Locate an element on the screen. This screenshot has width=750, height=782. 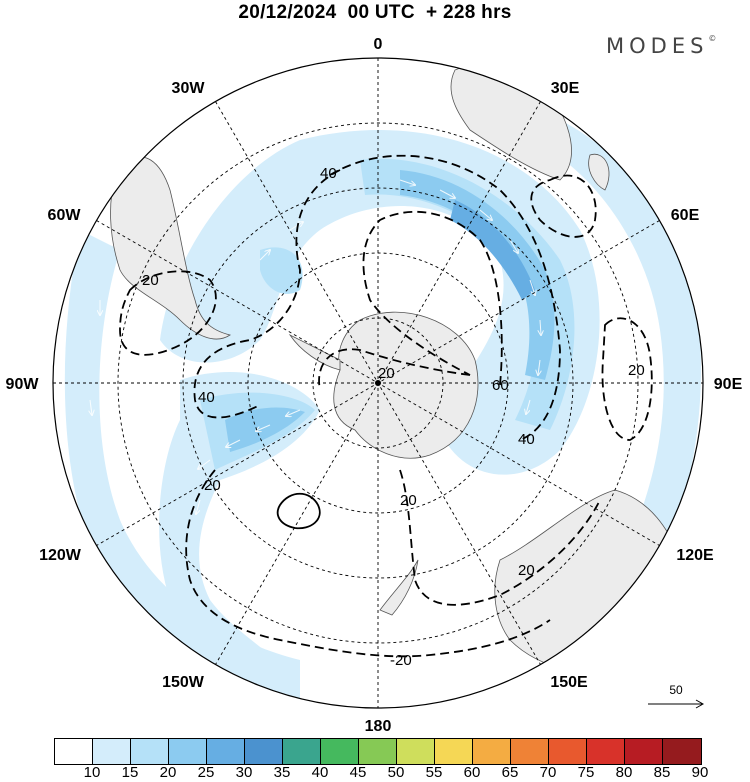
south-pole-marker is located at coordinates (378, 383).